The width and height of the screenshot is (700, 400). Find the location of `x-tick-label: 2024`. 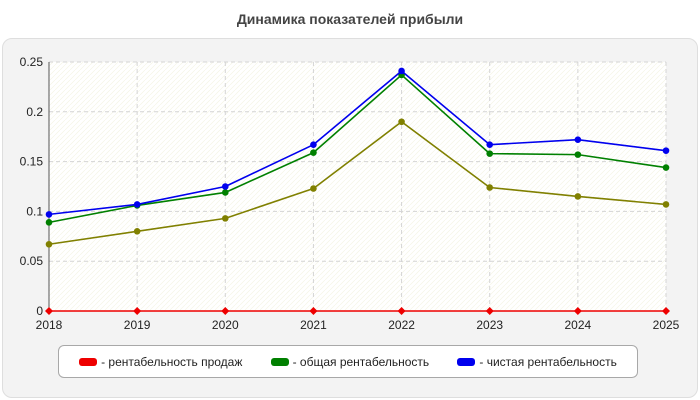

x-tick-label: 2024 is located at coordinates (578, 325).